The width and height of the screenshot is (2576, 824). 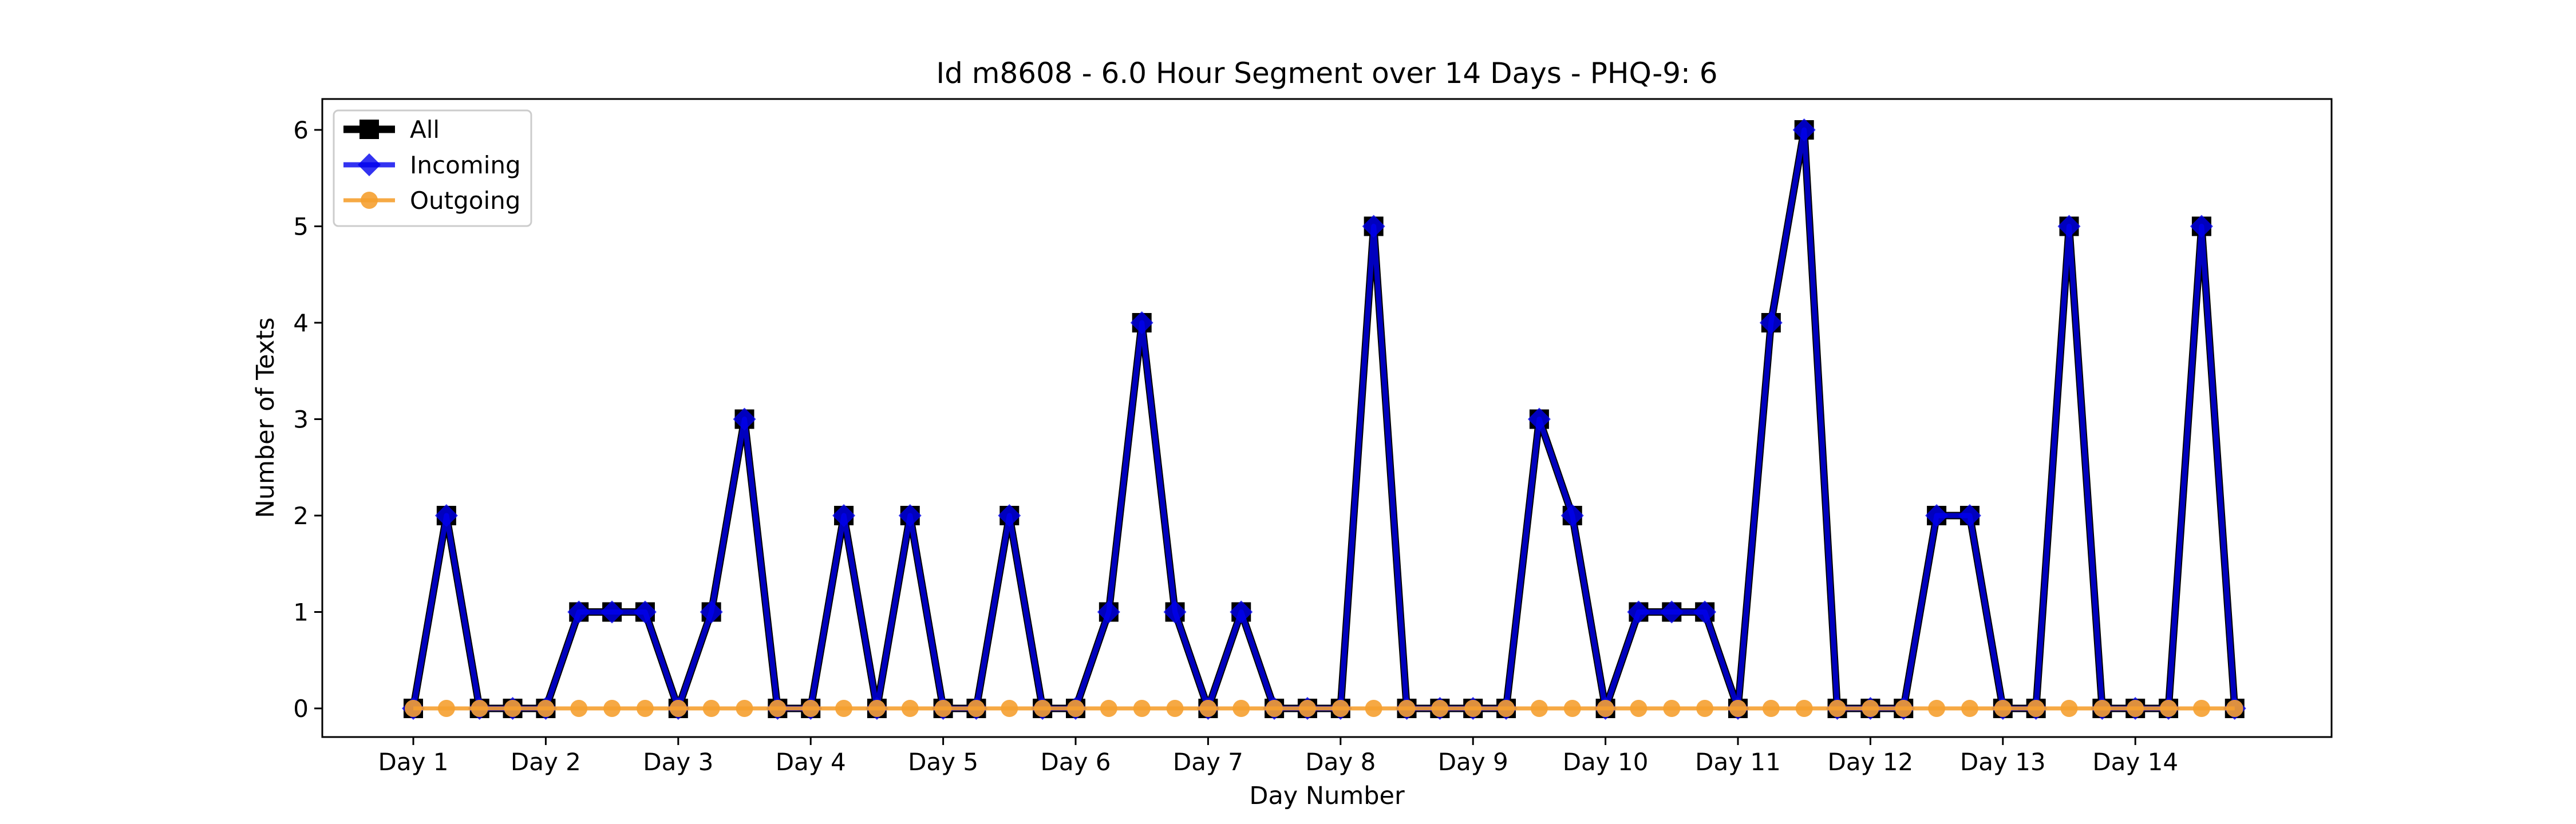 What do you see at coordinates (425, 130) in the screenshot?
I see `legend-label-all: All` at bounding box center [425, 130].